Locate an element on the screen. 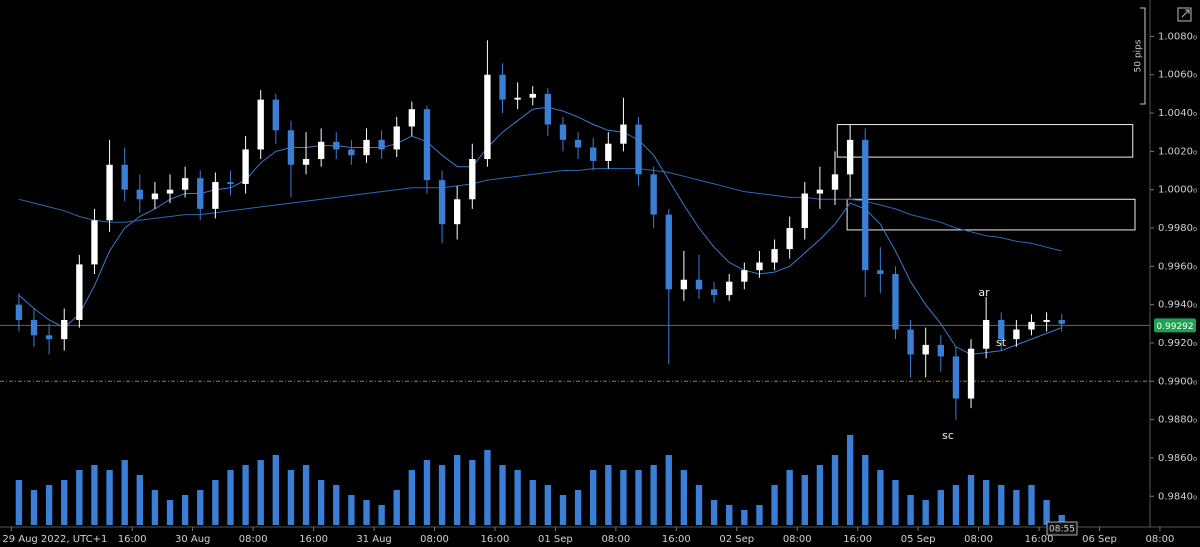 This screenshot has height=547, width=1200. y-tick-label: 1.0080₀ is located at coordinates (1177, 36).